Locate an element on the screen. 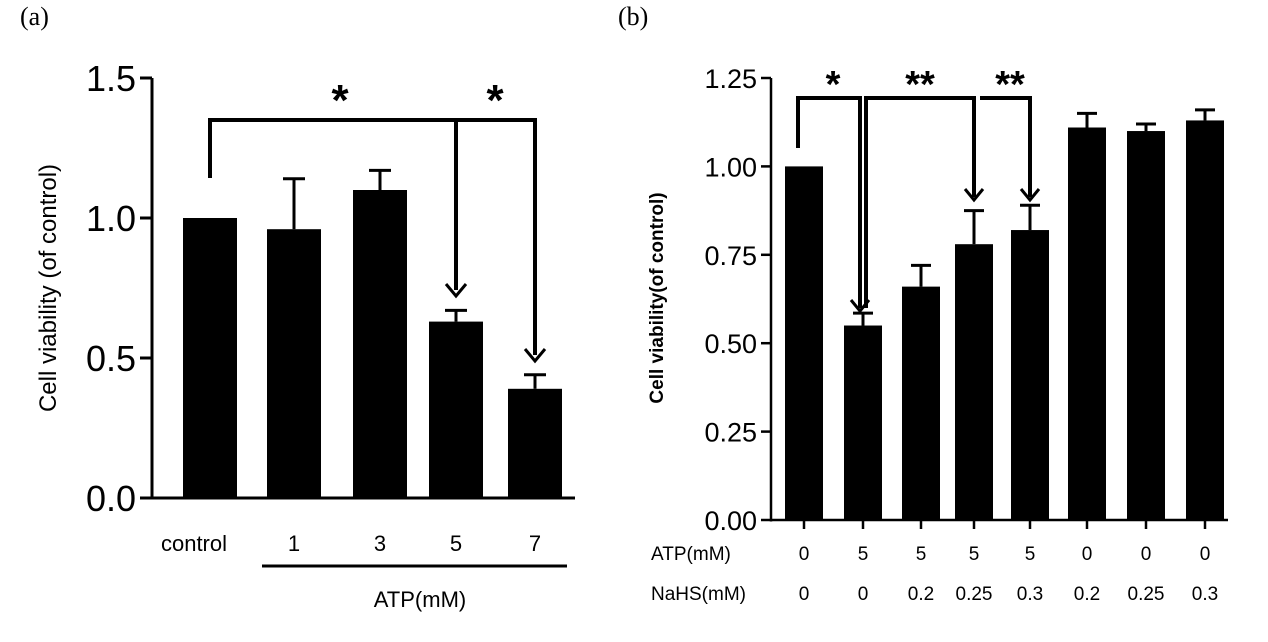 The width and height of the screenshot is (1268, 642). a-y-tick-label: 1.5 is located at coordinates (111, 78).